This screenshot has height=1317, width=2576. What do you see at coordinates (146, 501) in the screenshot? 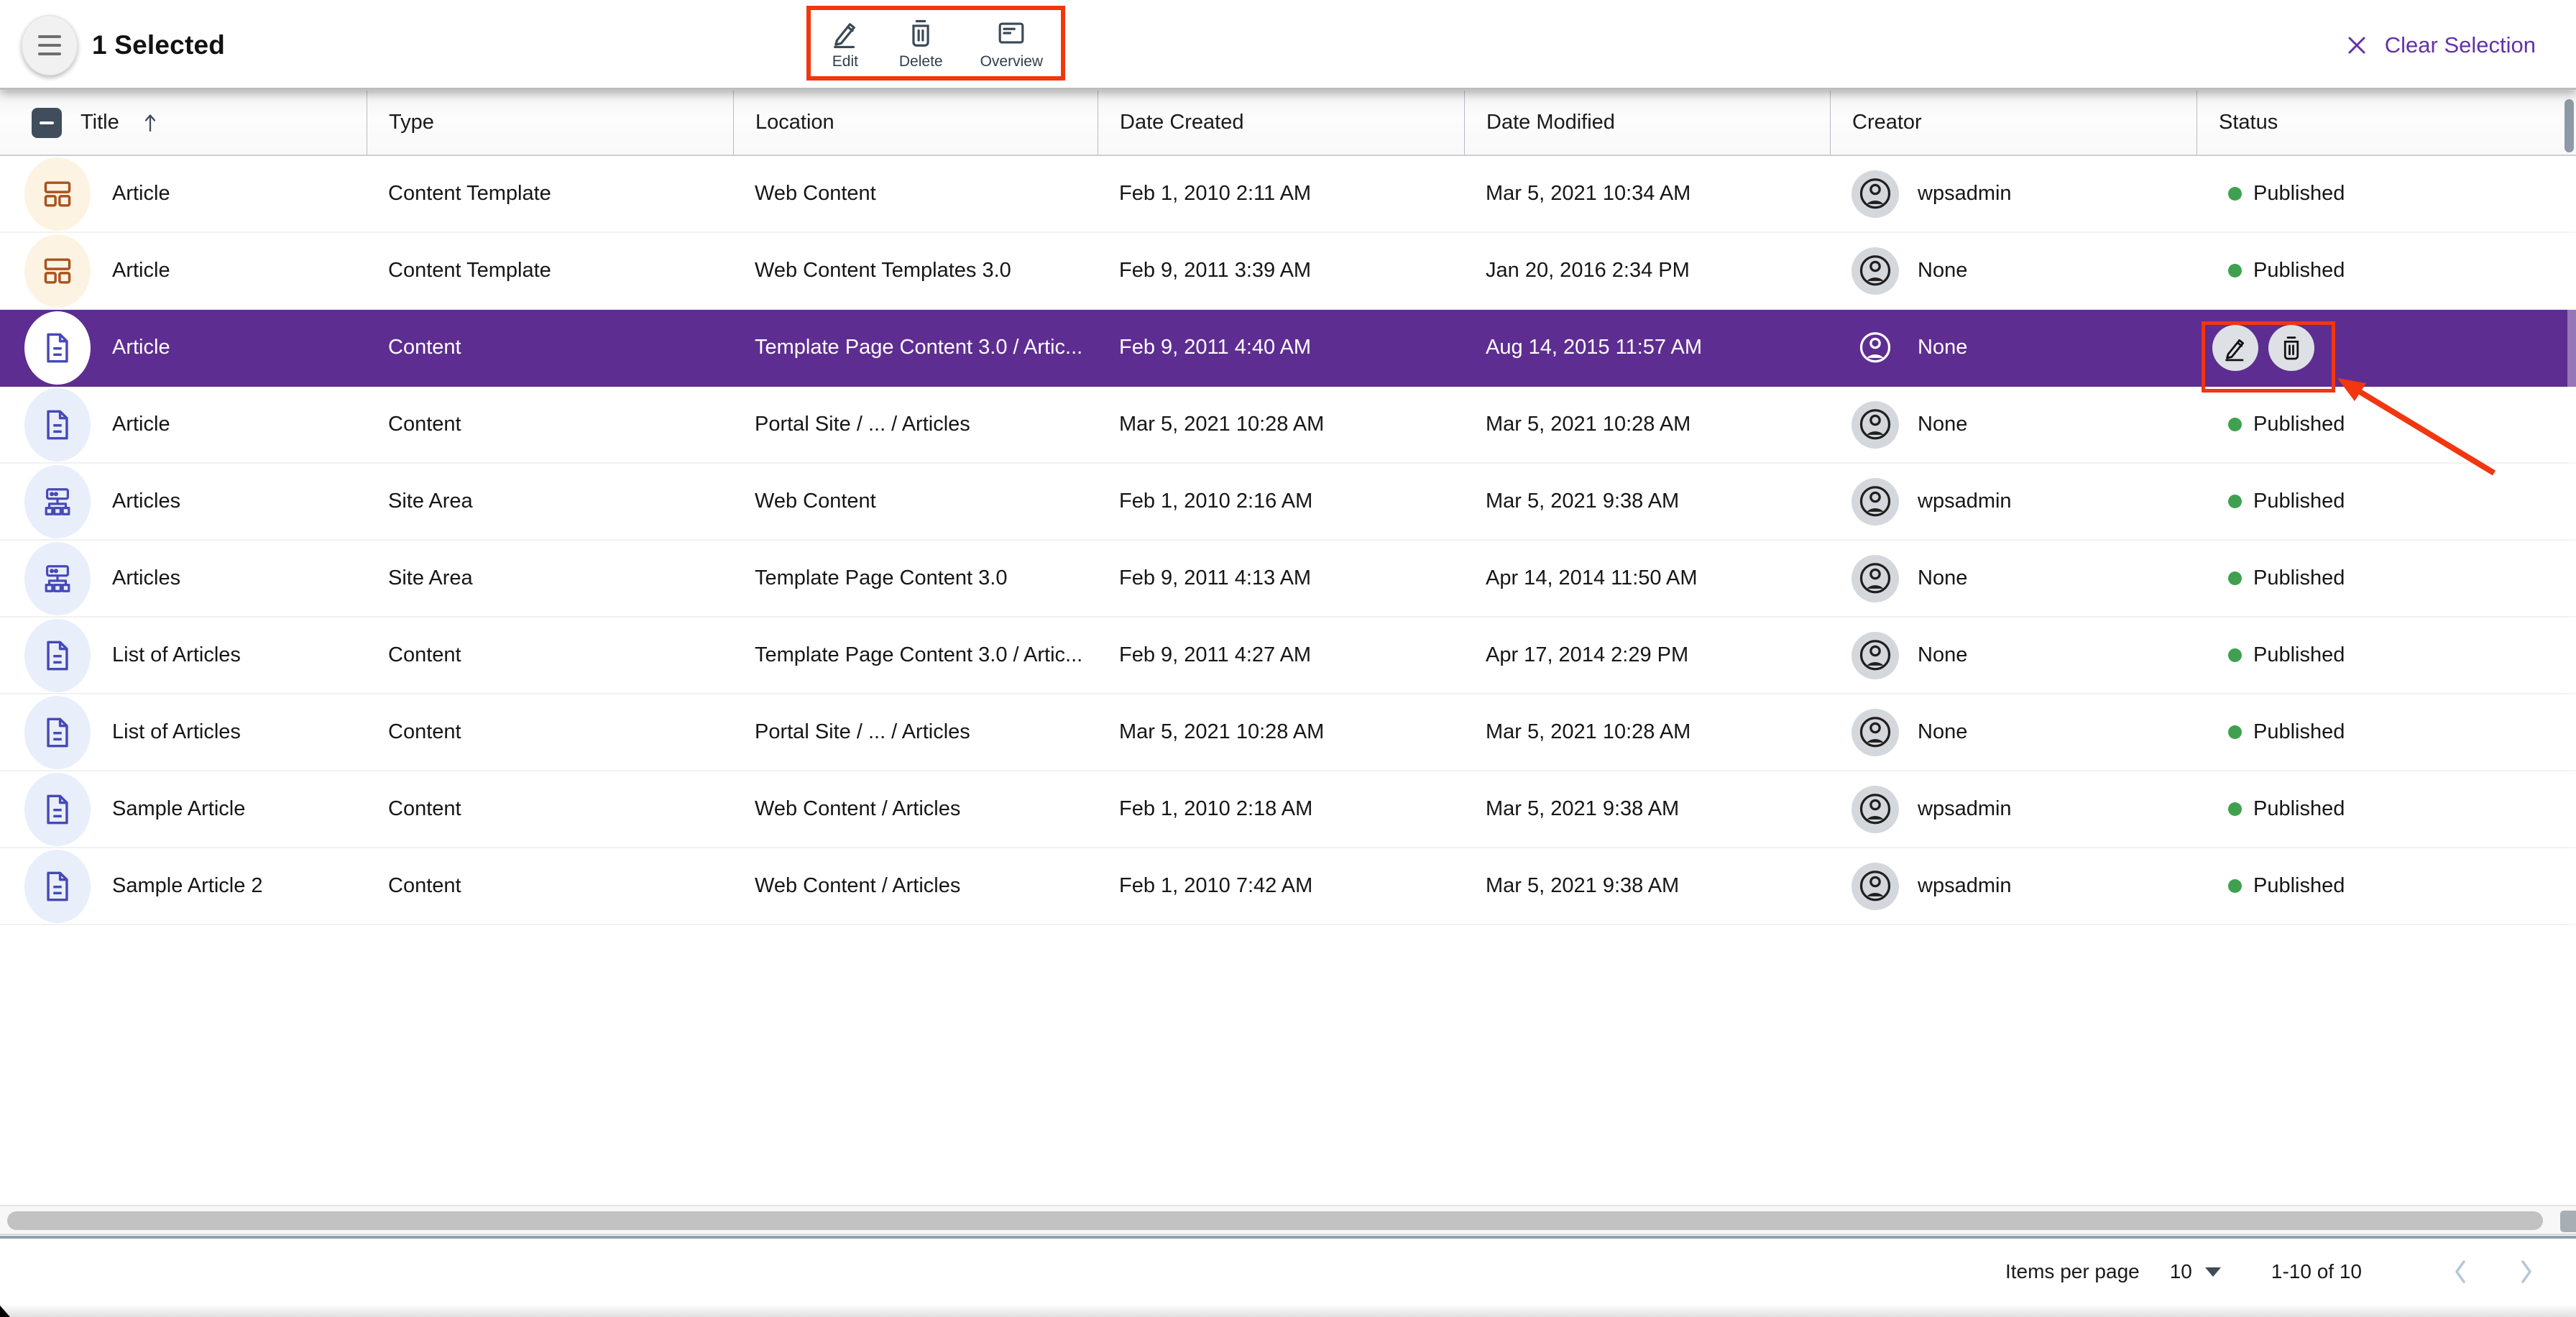
I see `row-title: Articles` at bounding box center [146, 501].